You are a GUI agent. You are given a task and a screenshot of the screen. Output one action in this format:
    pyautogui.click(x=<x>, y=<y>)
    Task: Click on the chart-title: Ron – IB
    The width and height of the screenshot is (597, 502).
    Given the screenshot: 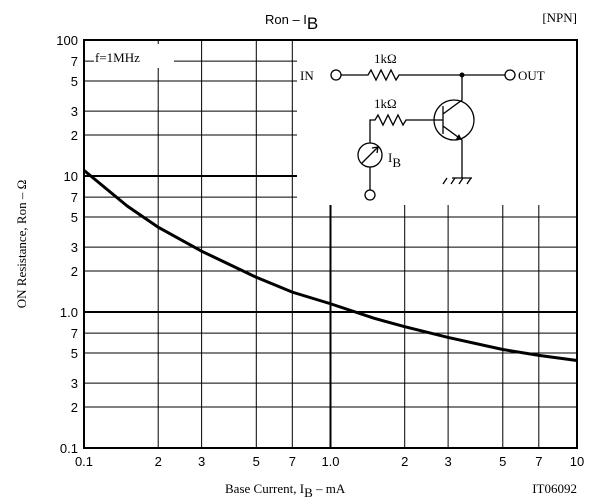 What is the action you would take?
    pyautogui.click(x=291, y=22)
    